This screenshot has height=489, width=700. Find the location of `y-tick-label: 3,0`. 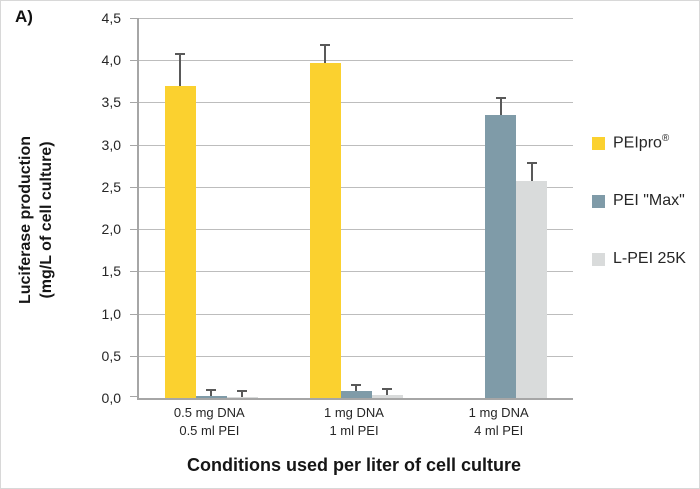

y-tick-label: 3,0 is located at coordinates (111, 144).